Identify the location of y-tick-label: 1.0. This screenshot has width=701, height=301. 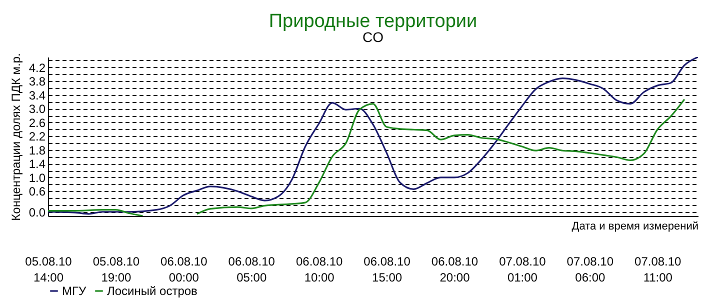
(37, 177).